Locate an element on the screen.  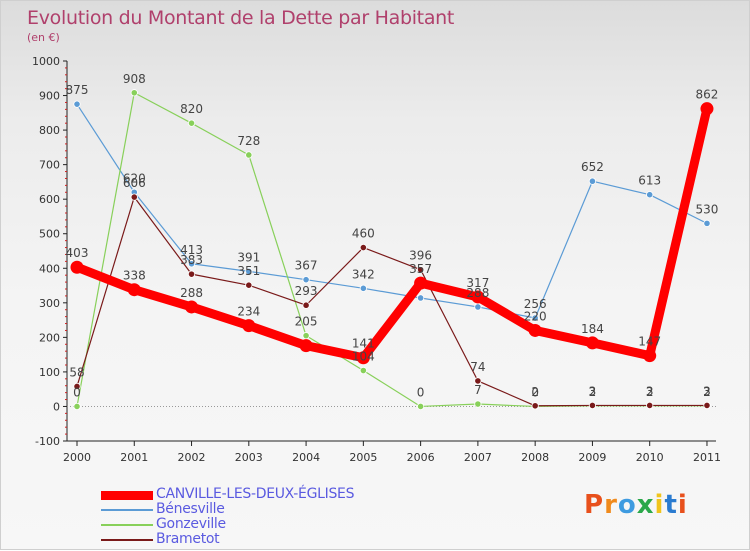
x-tick-label: 2002 is located at coordinates (192, 457).